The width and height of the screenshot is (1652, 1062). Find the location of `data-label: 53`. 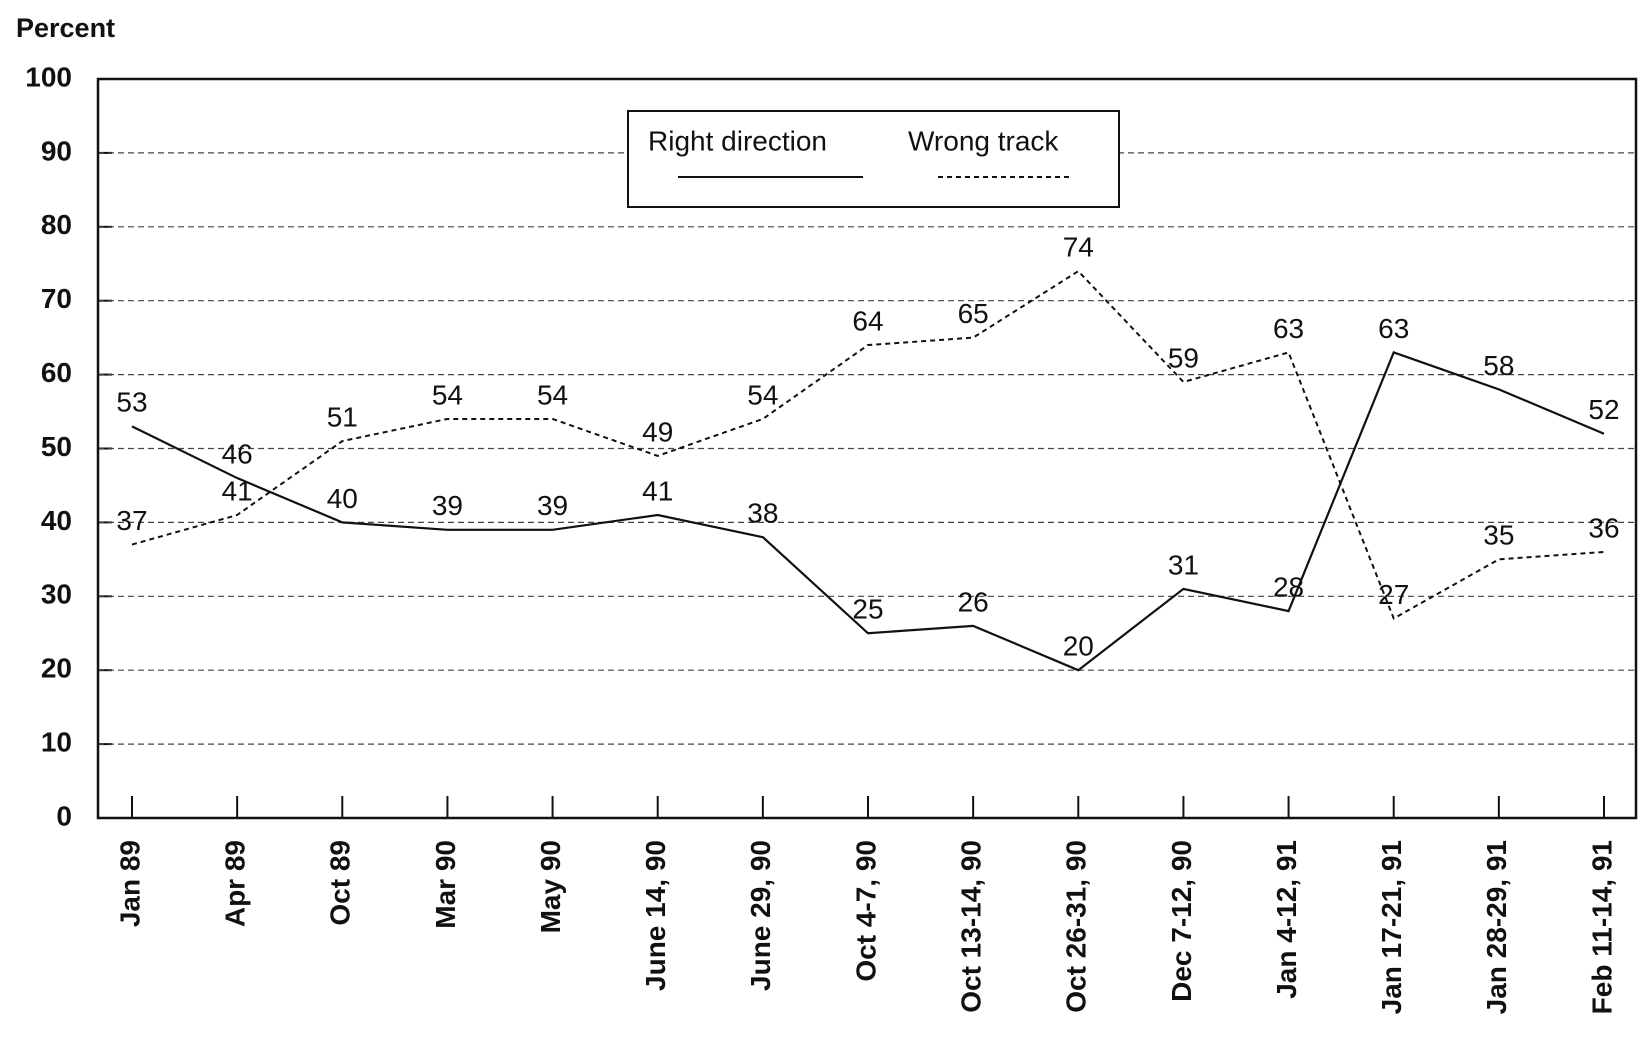

data-label: 53 is located at coordinates (131, 402).